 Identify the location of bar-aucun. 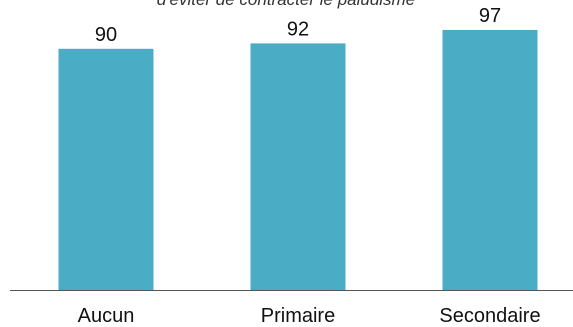
(106, 169).